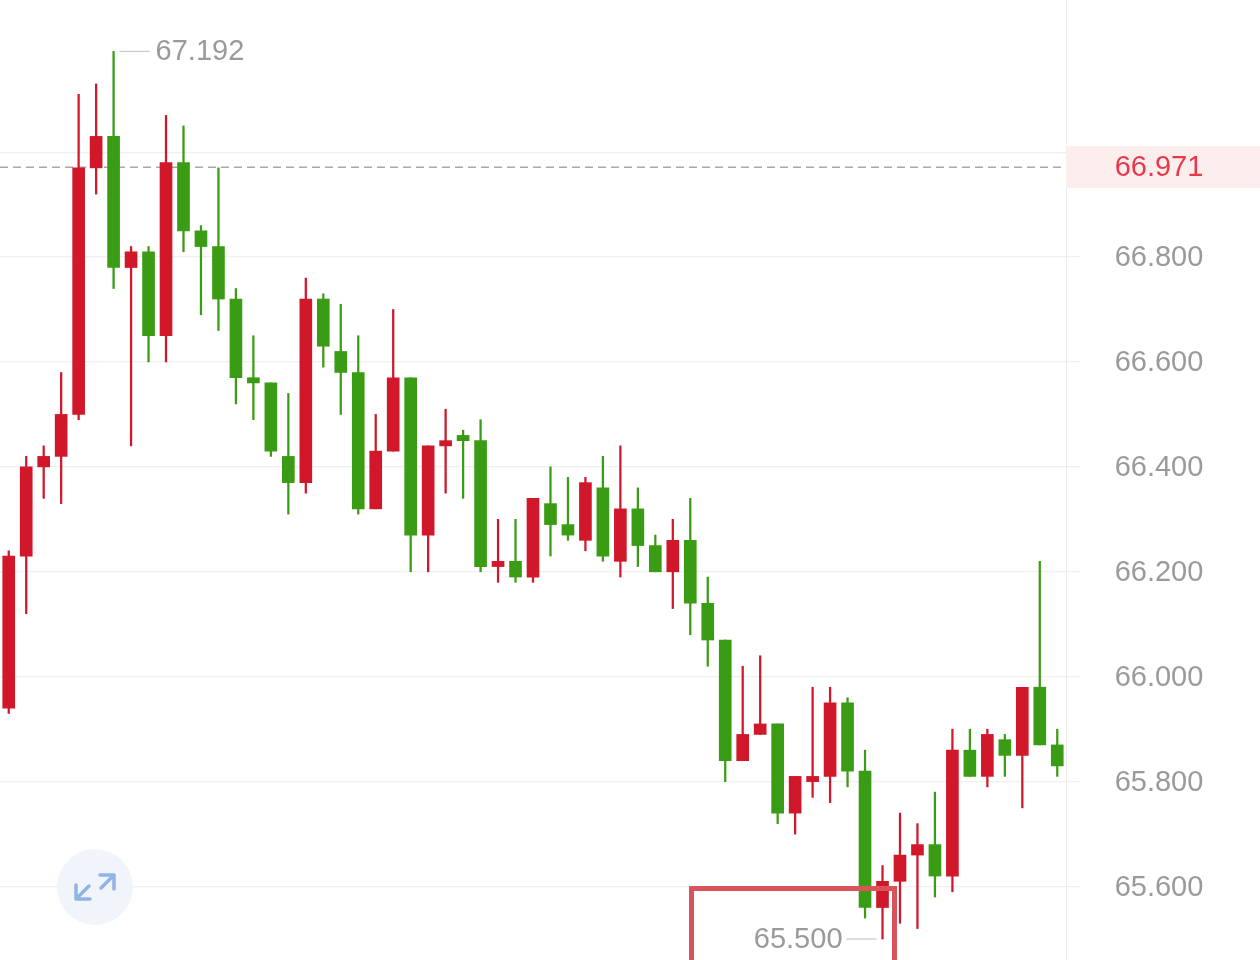  I want to click on annotation: 65.500, so click(798, 938).